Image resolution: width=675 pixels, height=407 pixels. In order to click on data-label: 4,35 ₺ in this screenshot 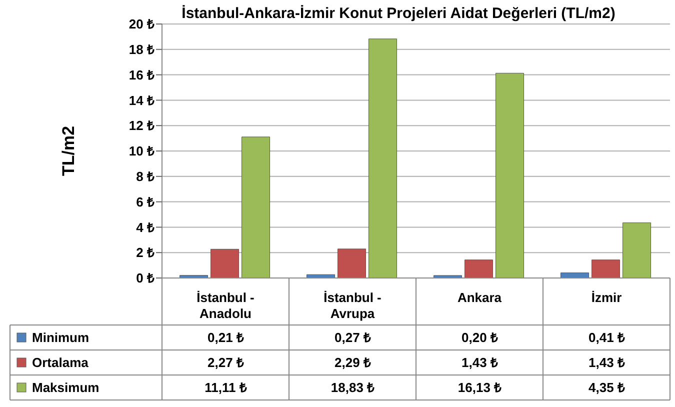, I will do `click(607, 387)`.